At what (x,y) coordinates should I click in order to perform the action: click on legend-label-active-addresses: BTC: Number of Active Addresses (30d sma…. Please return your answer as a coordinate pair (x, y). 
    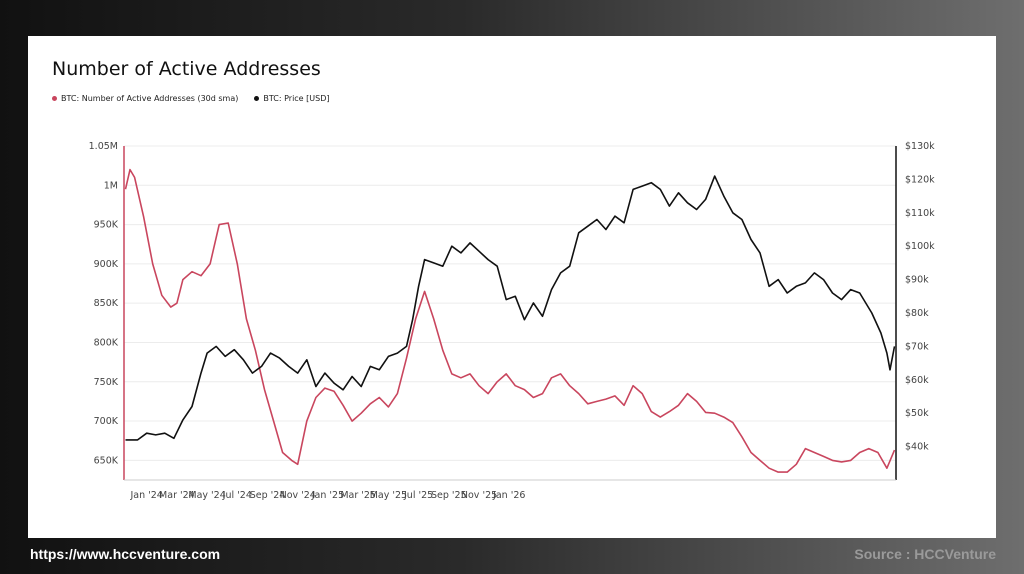
    Looking at the image, I should click on (150, 98).